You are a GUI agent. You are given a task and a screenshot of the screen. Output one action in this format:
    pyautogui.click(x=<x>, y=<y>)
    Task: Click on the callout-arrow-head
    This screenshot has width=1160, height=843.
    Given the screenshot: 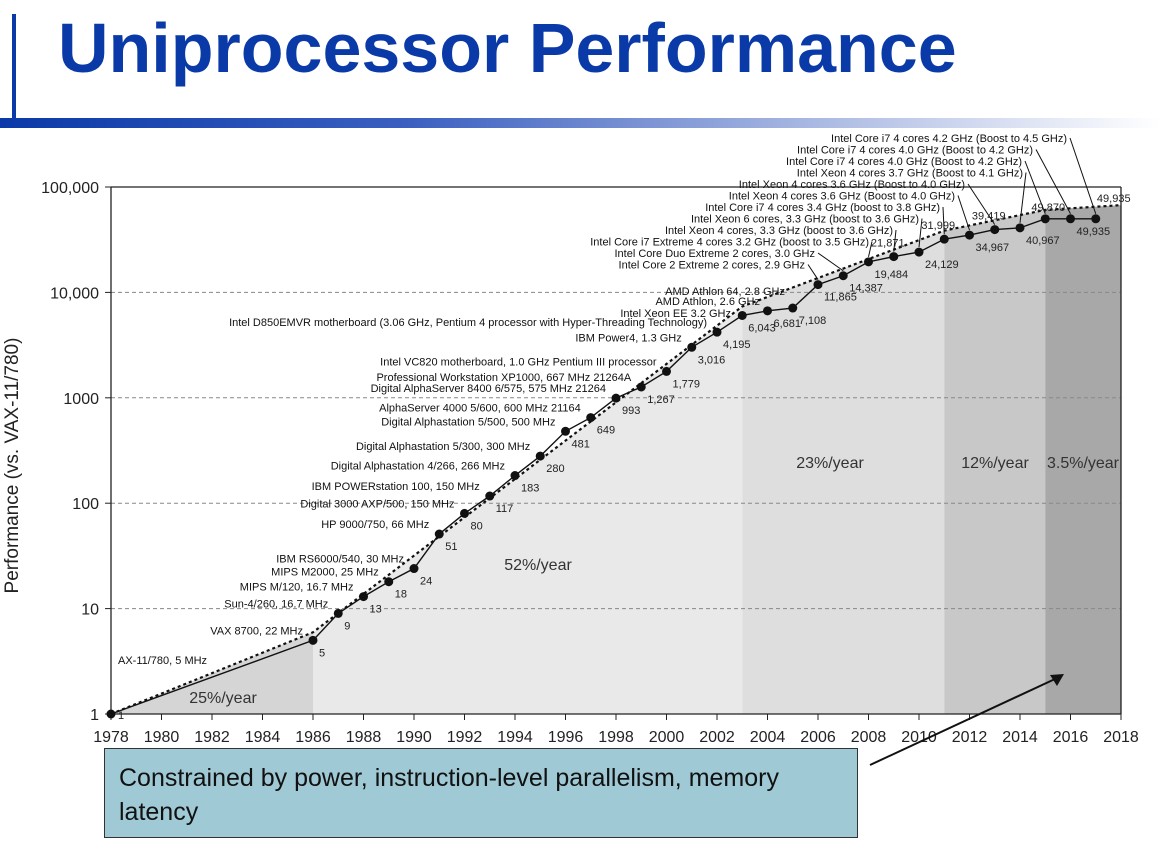 What is the action you would take?
    pyautogui.click(x=1057, y=680)
    